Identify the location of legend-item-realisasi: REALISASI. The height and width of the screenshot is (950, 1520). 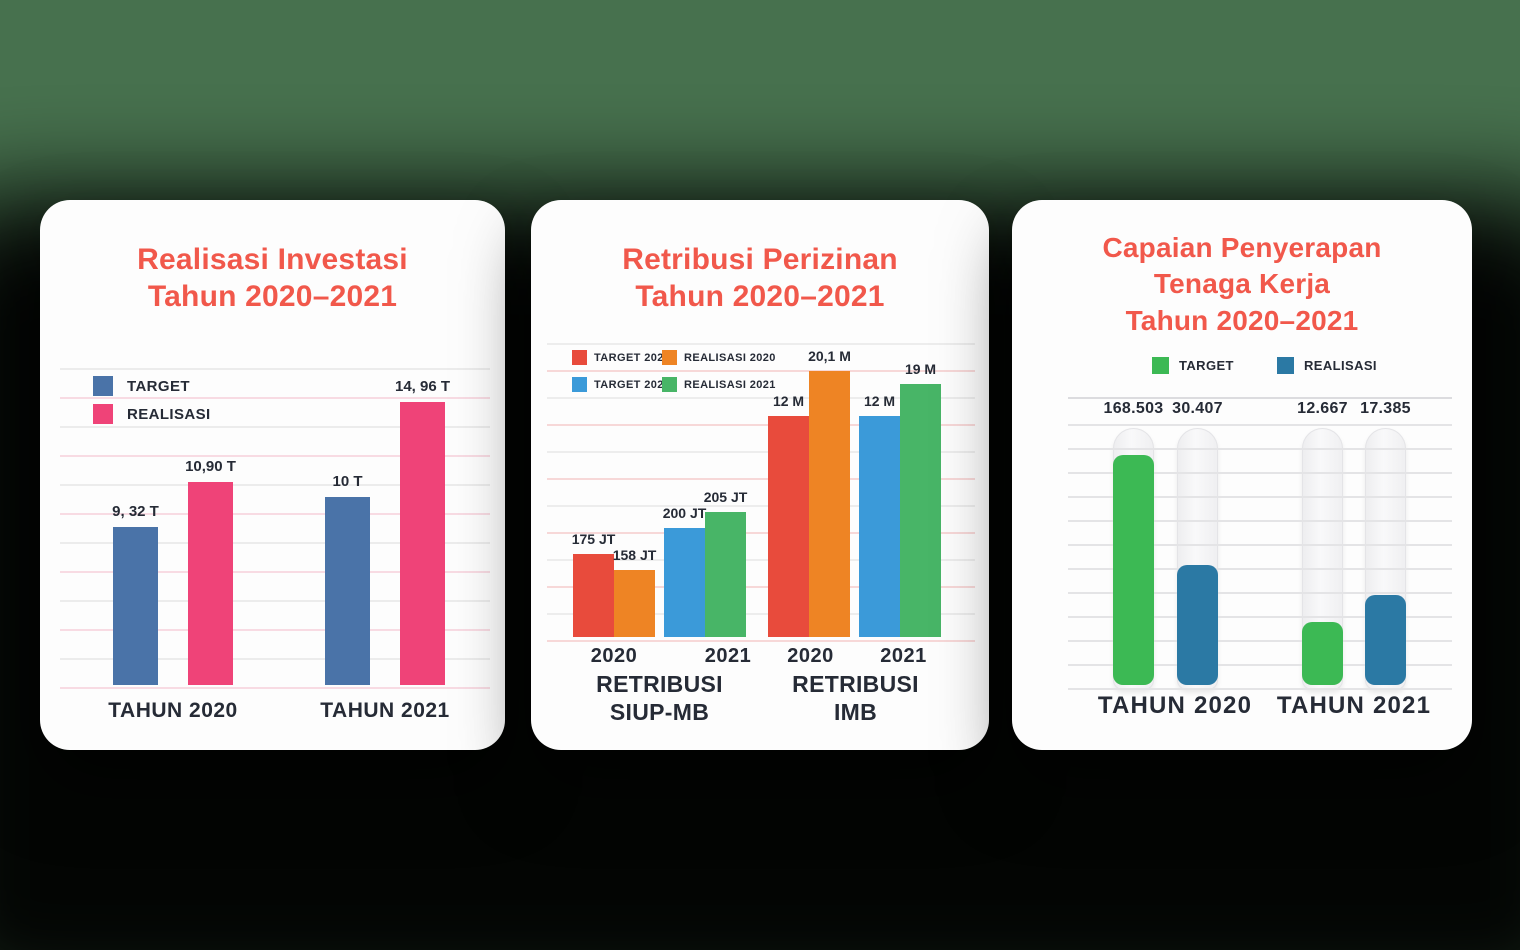
(152, 414).